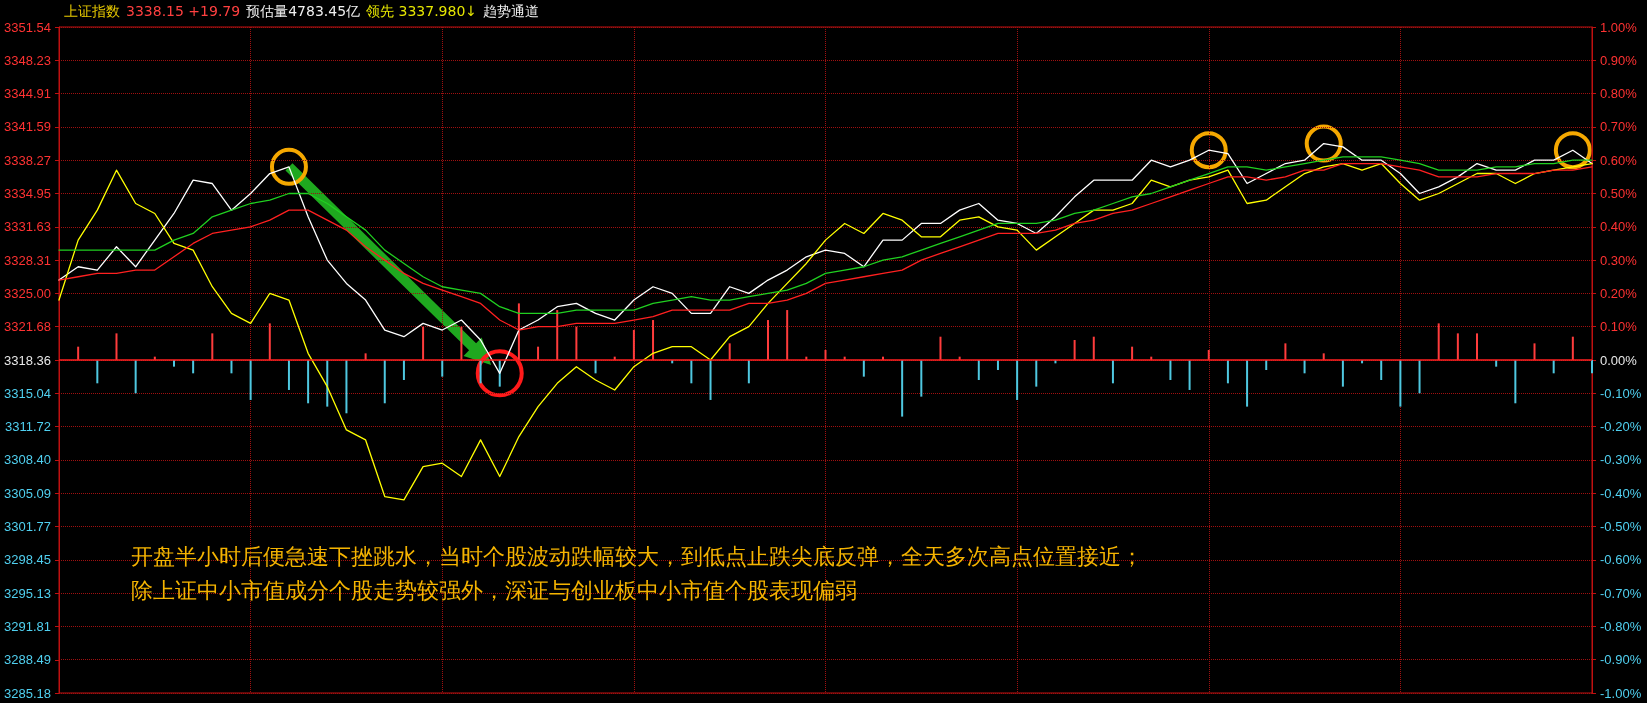 Image resolution: width=1647 pixels, height=703 pixels. What do you see at coordinates (27, 94) in the screenshot?
I see `y-tick-label: 3344.91` at bounding box center [27, 94].